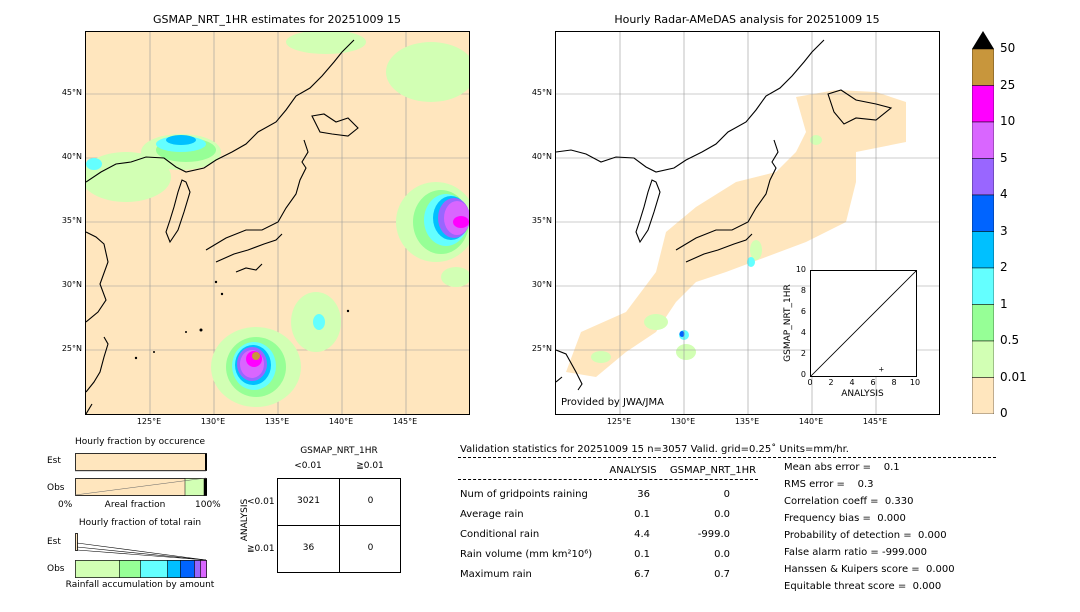 This screenshot has width=1080, height=612. What do you see at coordinates (683, 421) in the screenshot?
I see `right-lon-tick: 130°E` at bounding box center [683, 421].